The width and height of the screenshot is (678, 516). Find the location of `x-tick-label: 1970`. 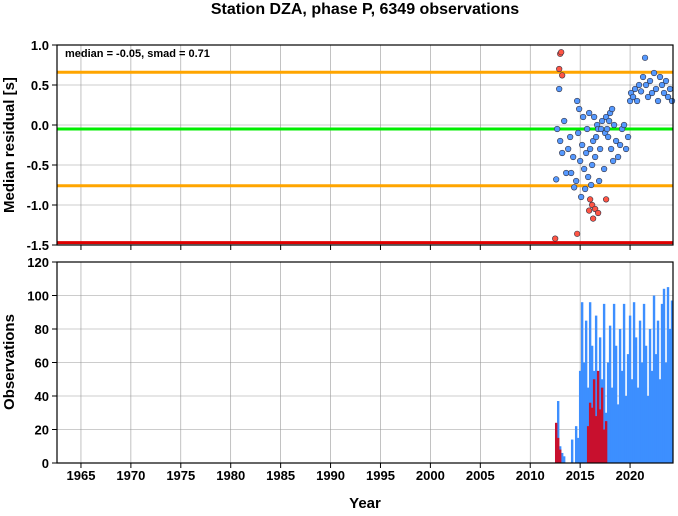

x-tick-label: 1970 is located at coordinates (130, 475).